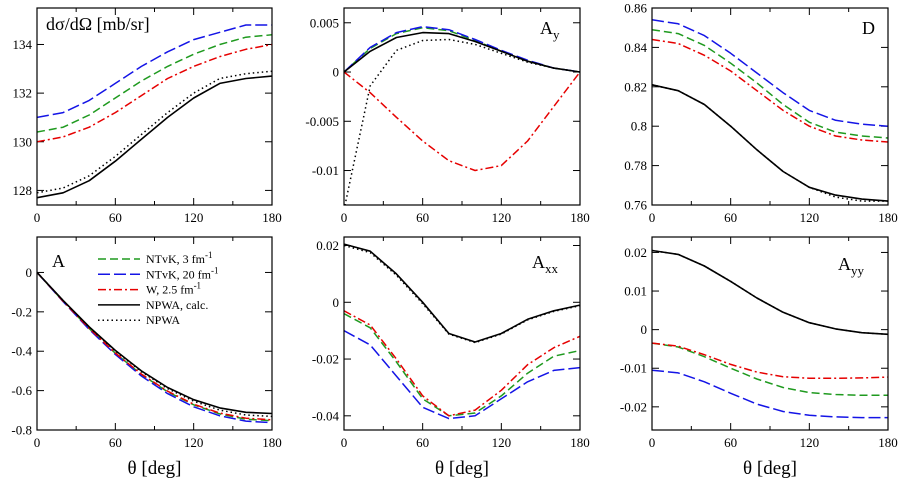  I want to click on y-tick-label: 0.005, so click(324, 22).